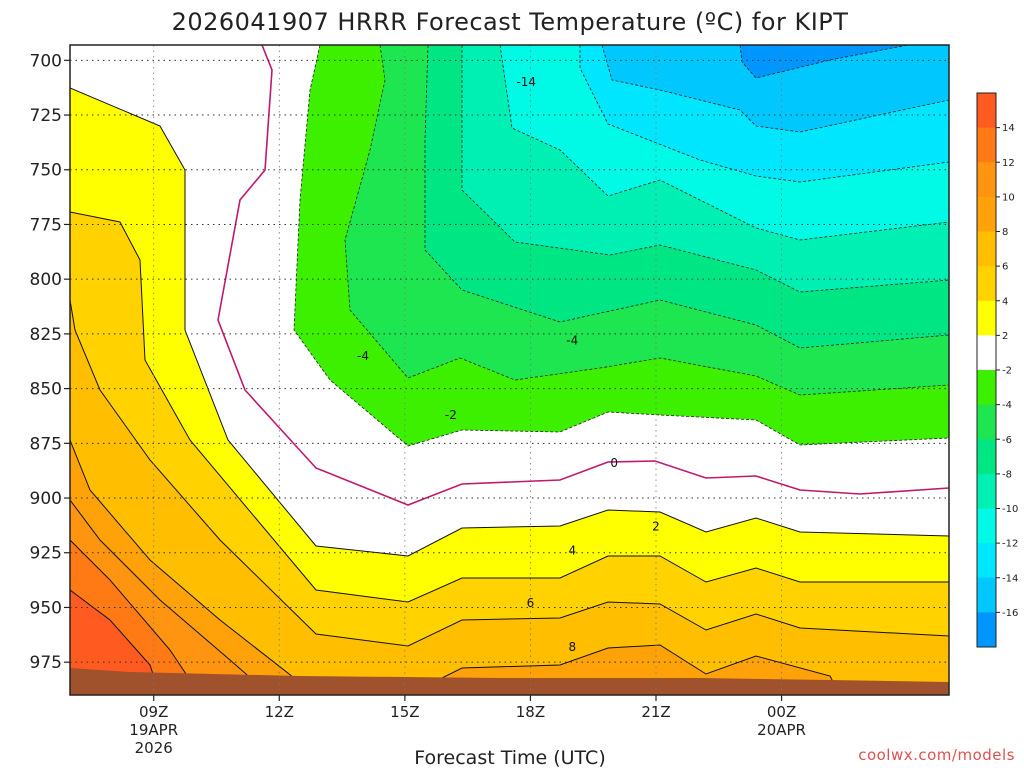 The image size is (1024, 768). I want to click on x-tick-label: 18Z, so click(530, 712).